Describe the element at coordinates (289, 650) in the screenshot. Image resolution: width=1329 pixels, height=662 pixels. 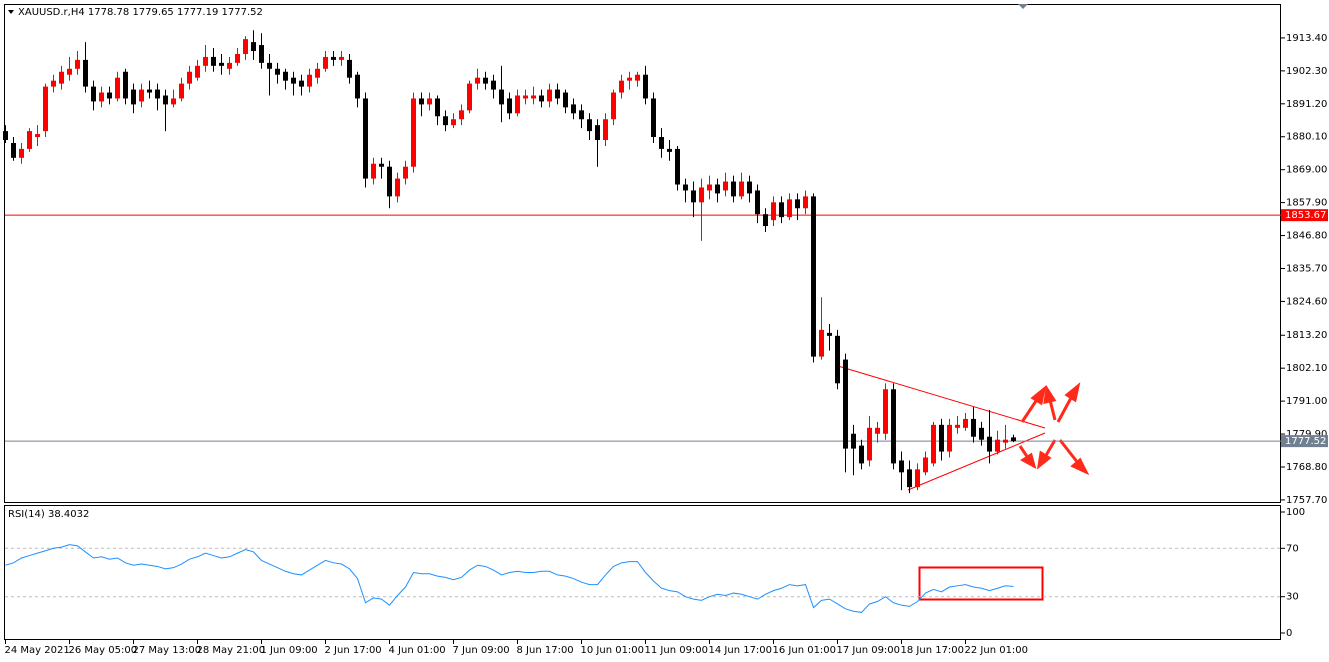
I see `x-tick-label: 1 Jun 09:00` at that location.